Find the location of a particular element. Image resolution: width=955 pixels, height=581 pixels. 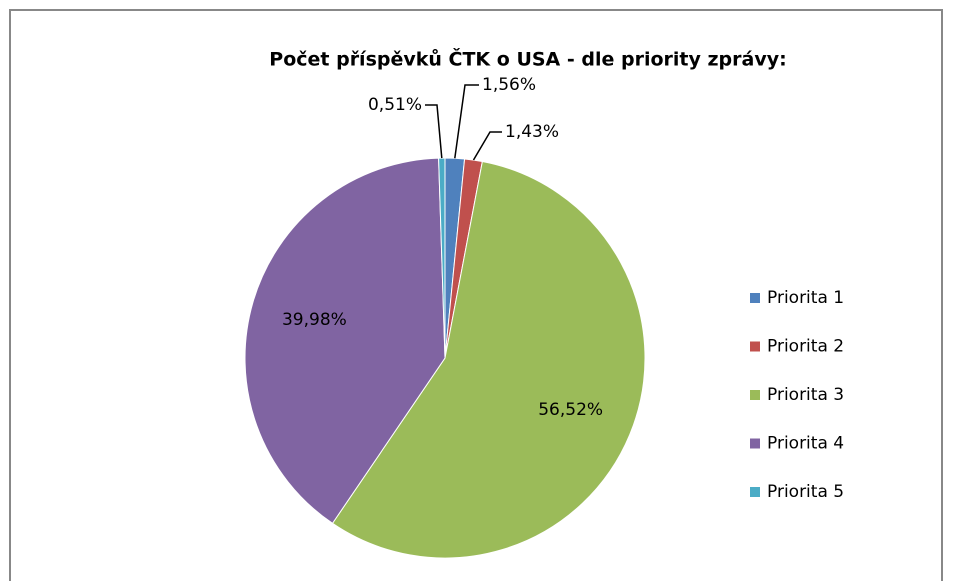

data-label: 1,56% is located at coordinates (509, 85).